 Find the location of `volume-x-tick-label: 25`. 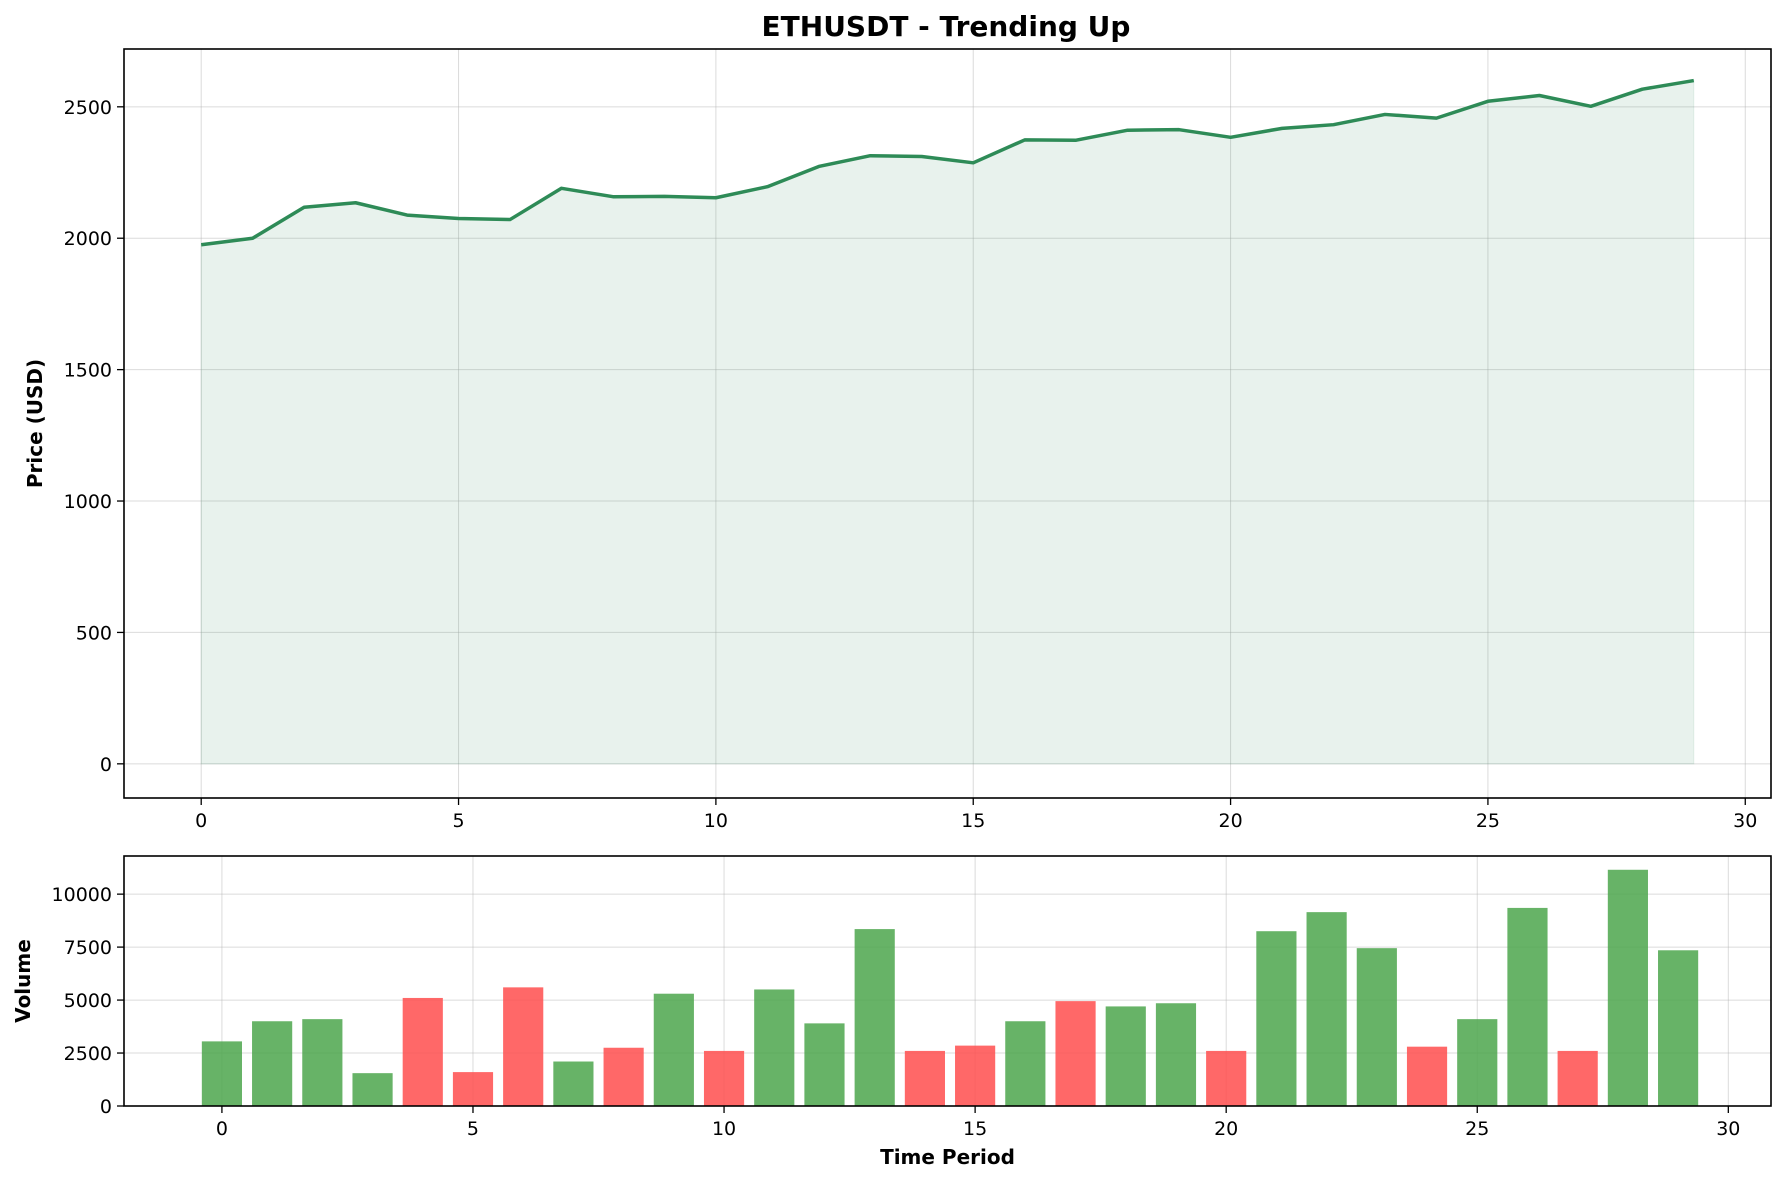

volume-x-tick-label: 25 is located at coordinates (1477, 1129).